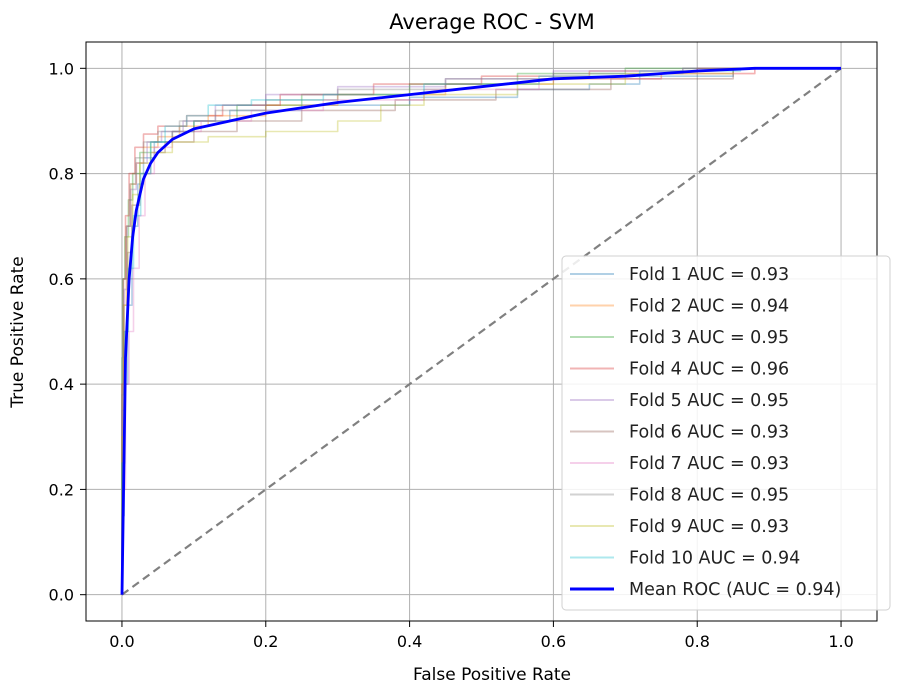 The image size is (916, 688). I want to click on x-tick-label: 0.4, so click(409, 641).